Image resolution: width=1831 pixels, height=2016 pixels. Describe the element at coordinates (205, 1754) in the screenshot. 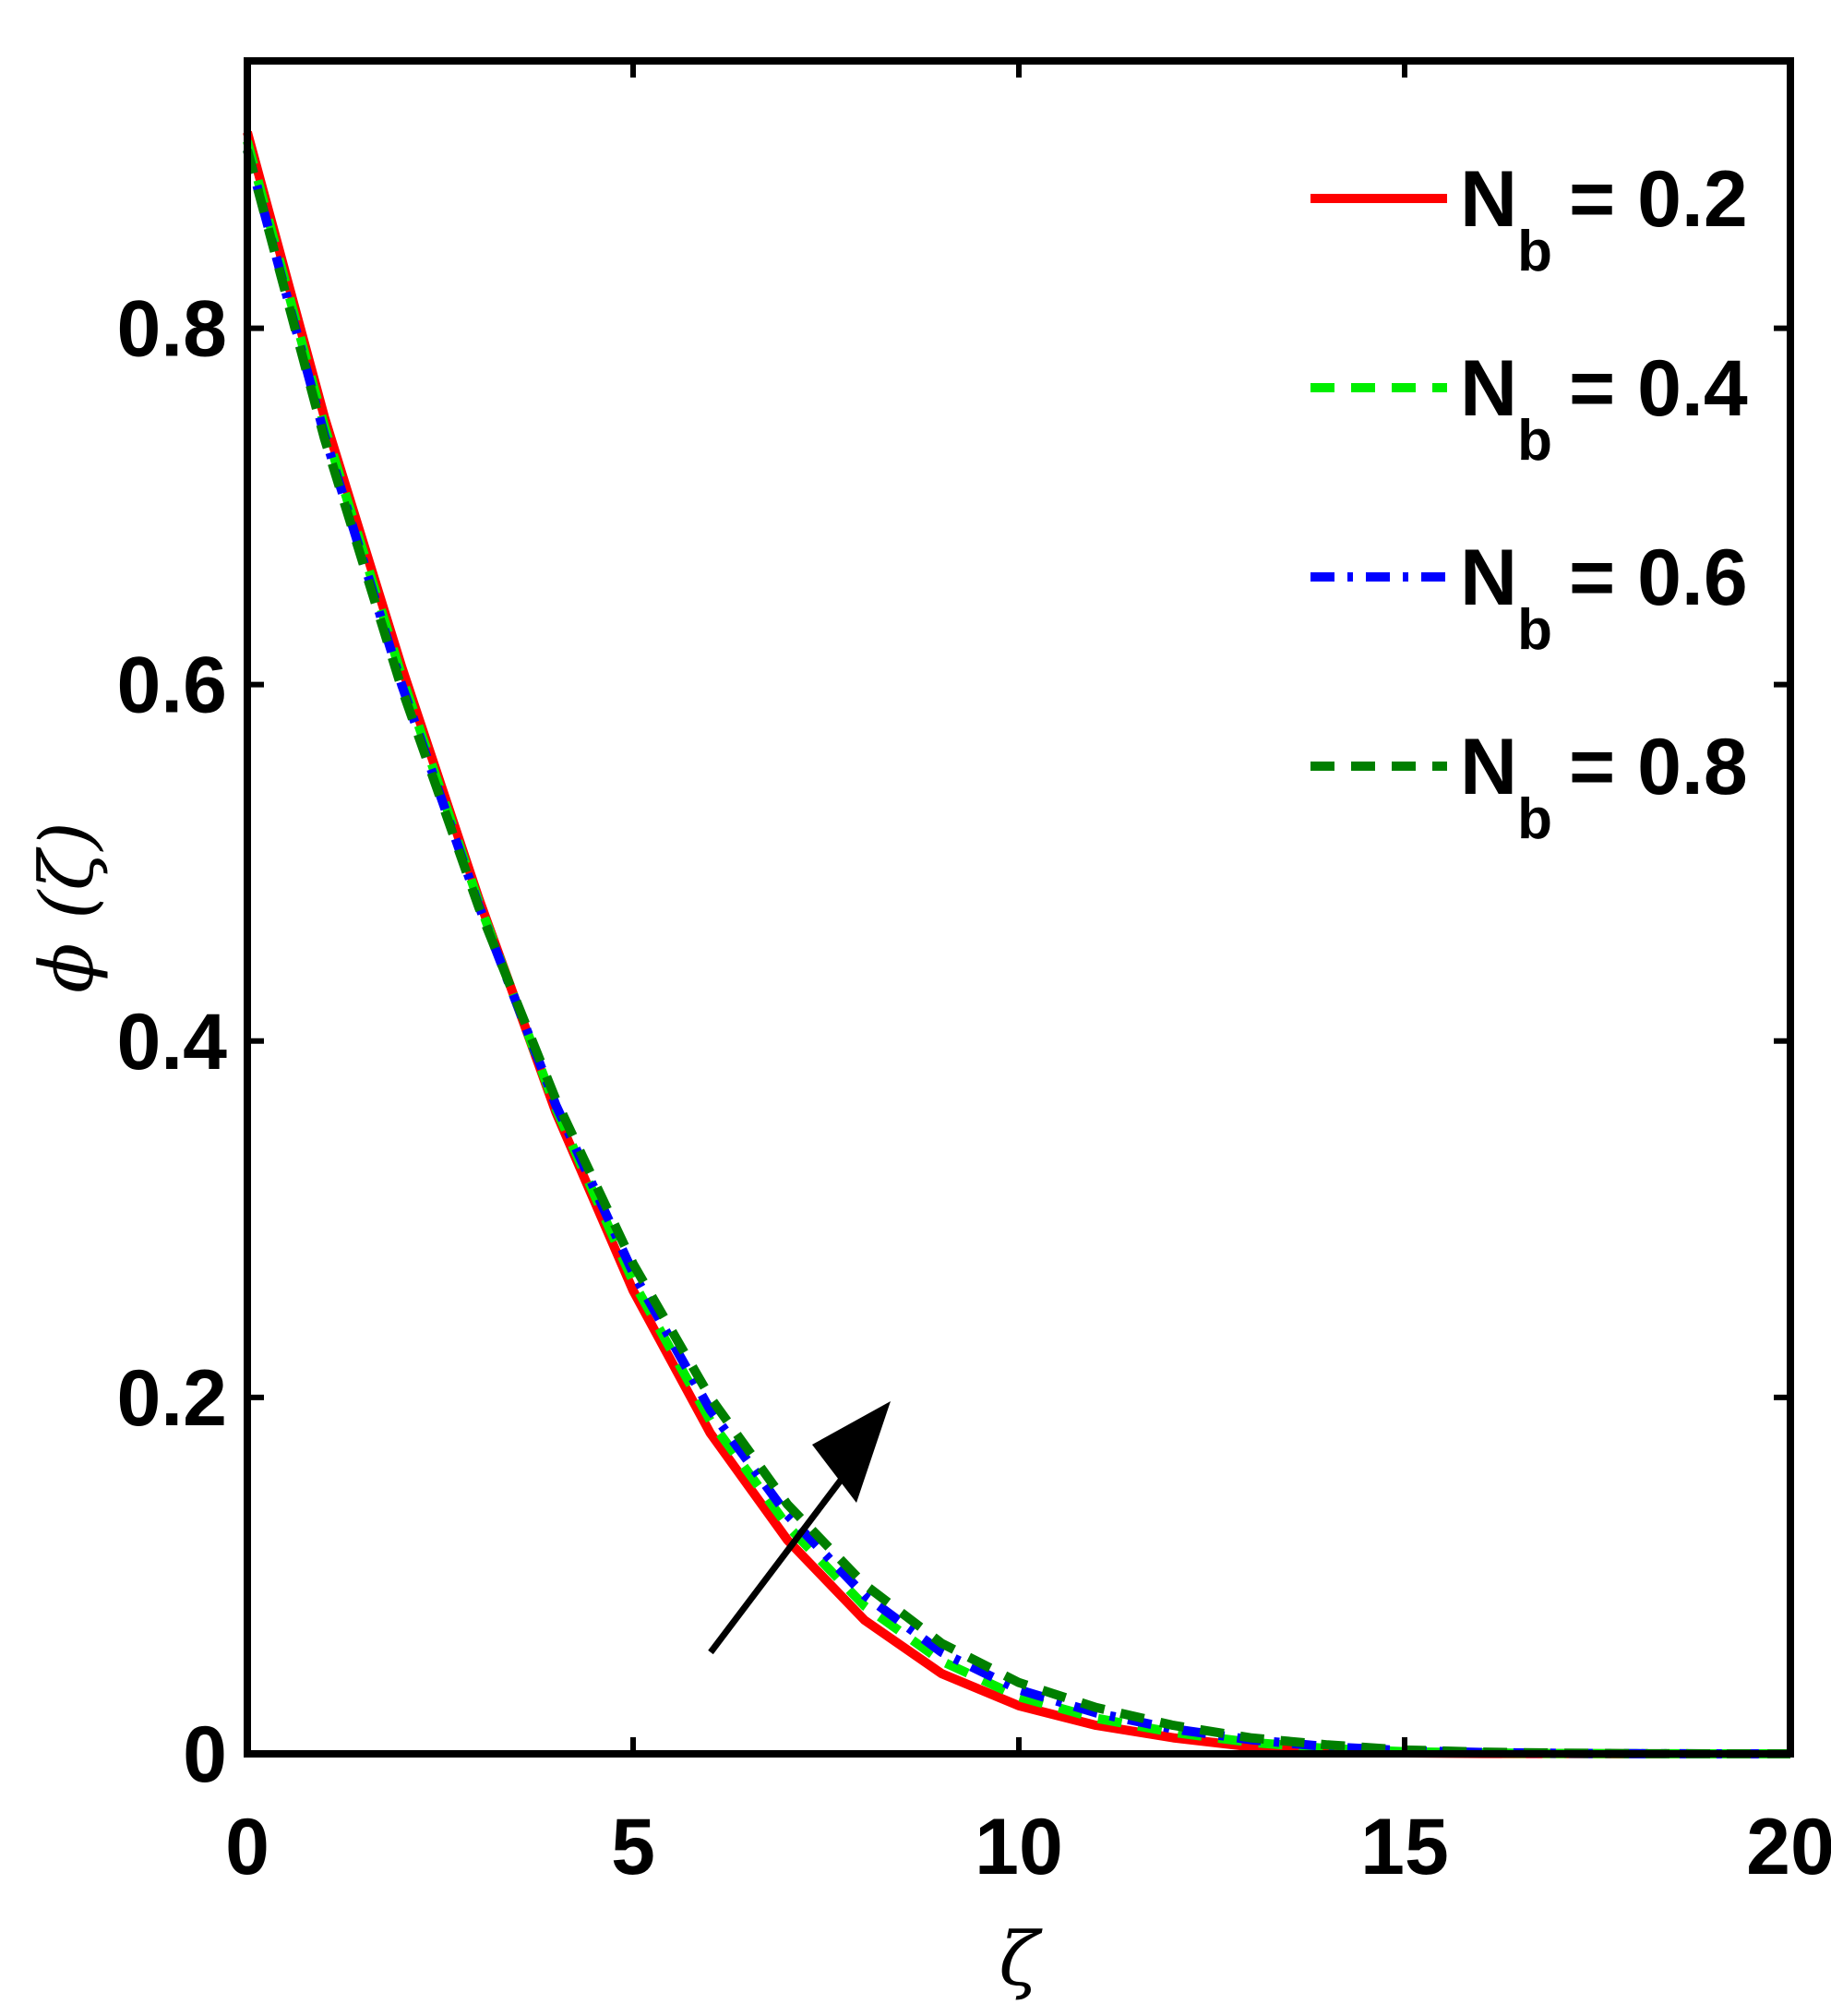

I see `y-tick-label: 0` at that location.